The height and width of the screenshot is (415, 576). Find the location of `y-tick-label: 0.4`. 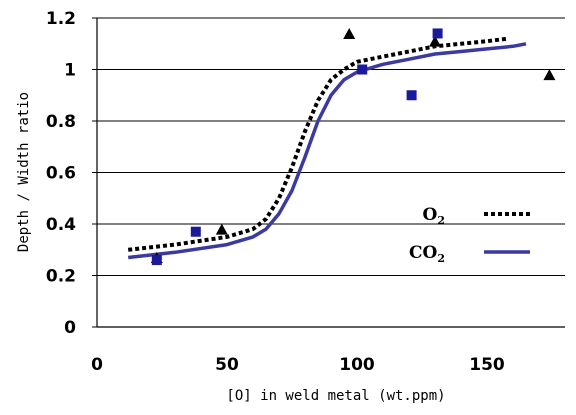

y-tick-label: 0.4 is located at coordinates (61, 225).